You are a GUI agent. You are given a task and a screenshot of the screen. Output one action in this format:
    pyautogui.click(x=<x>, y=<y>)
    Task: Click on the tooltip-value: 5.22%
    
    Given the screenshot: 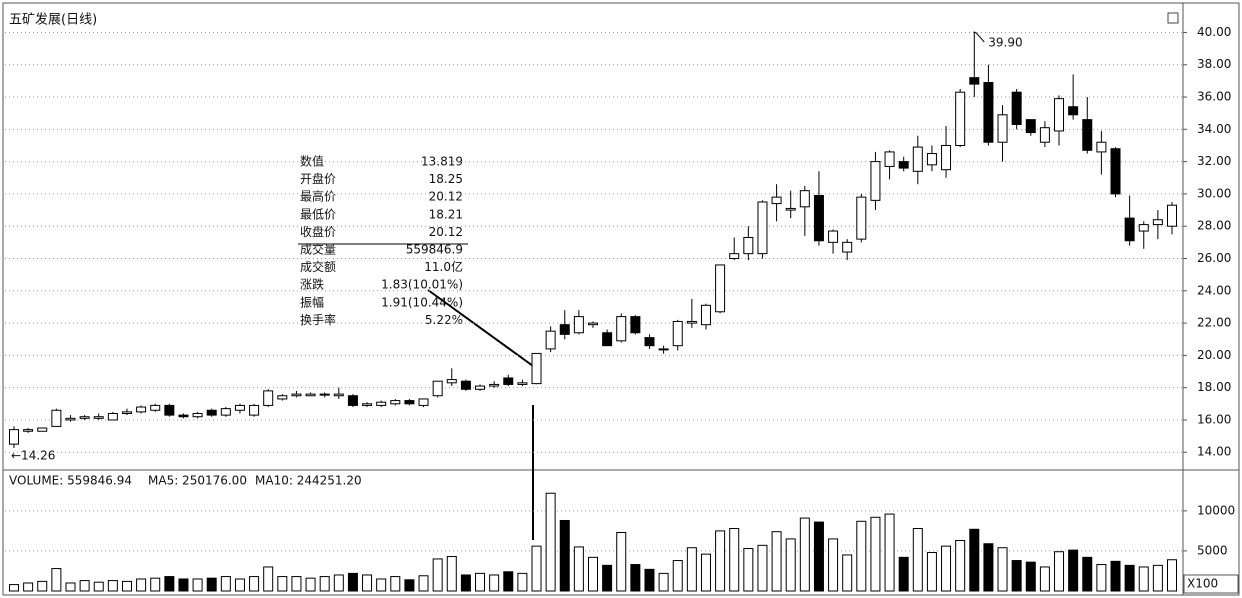 What is the action you would take?
    pyautogui.click(x=444, y=320)
    